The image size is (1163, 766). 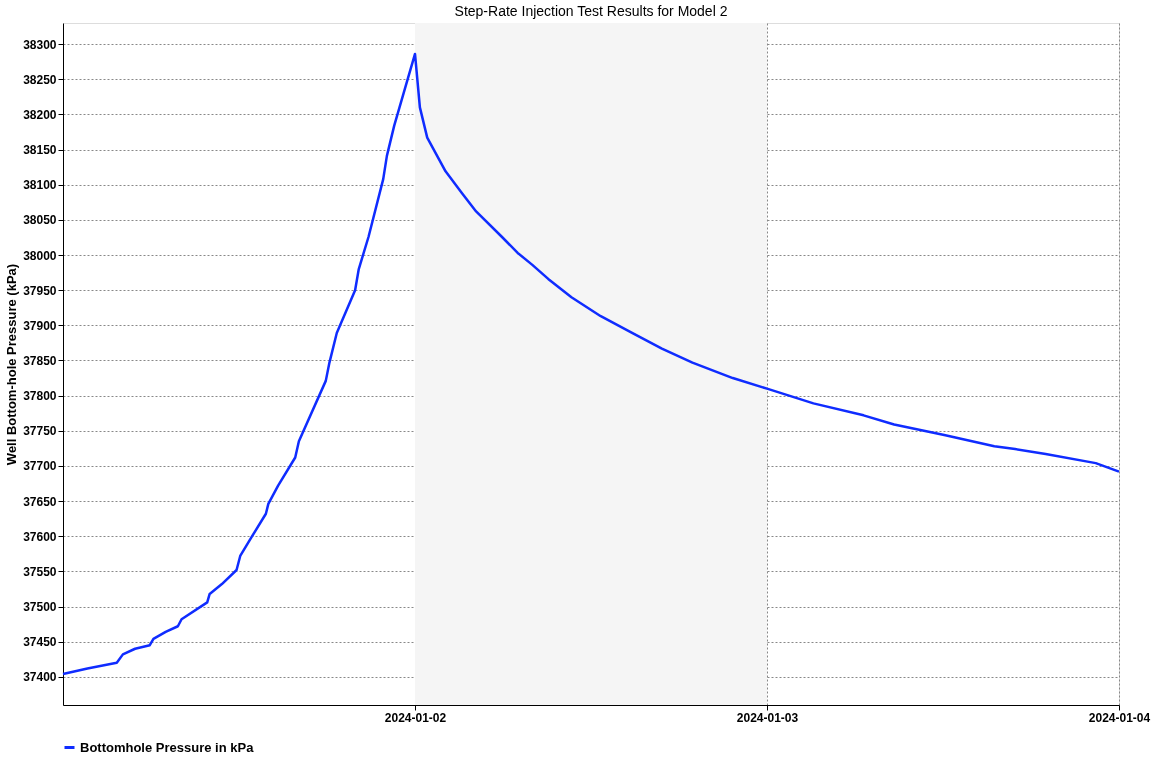 What do you see at coordinates (40, 571) in the screenshot?
I see `y-tick-label: 37550` at bounding box center [40, 571].